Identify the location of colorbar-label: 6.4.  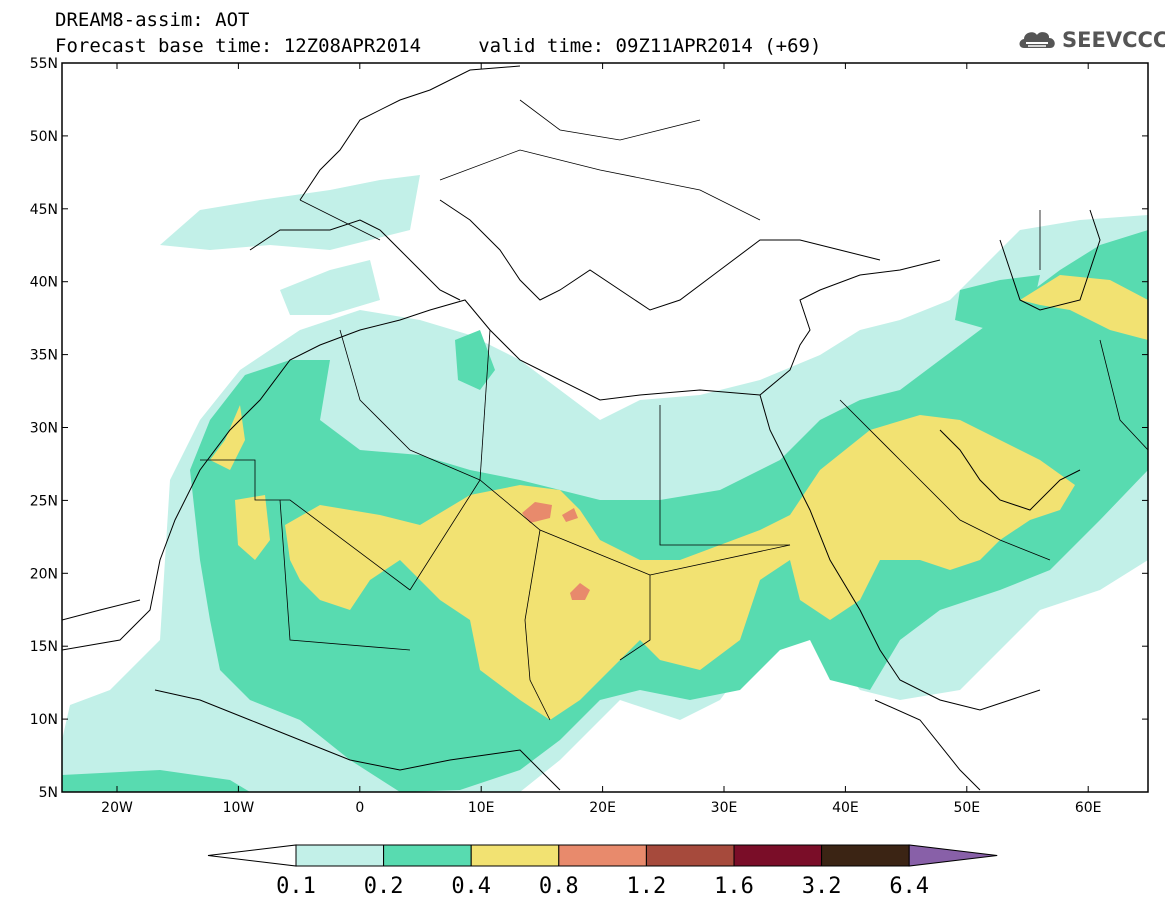
(909, 886).